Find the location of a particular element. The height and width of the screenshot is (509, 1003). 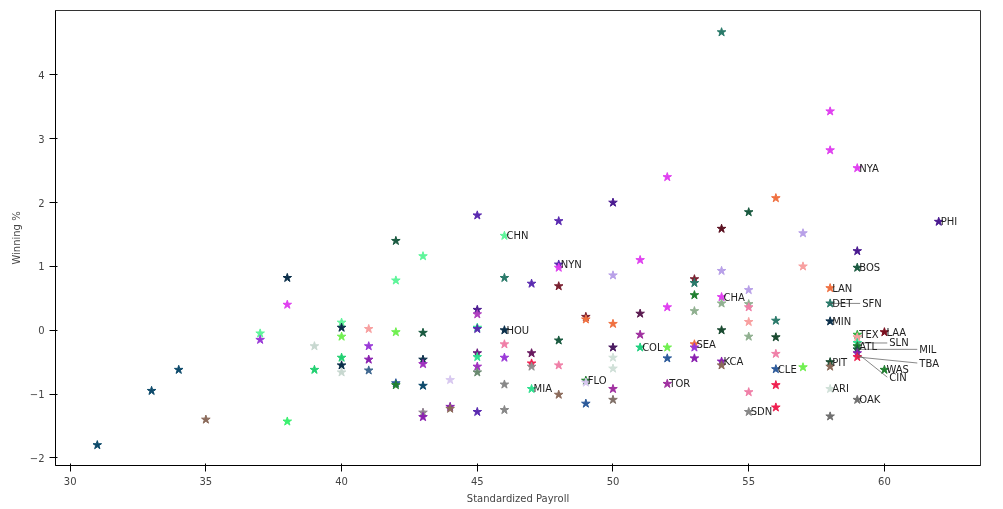

x-tick-label: 30 is located at coordinates (70, 481).